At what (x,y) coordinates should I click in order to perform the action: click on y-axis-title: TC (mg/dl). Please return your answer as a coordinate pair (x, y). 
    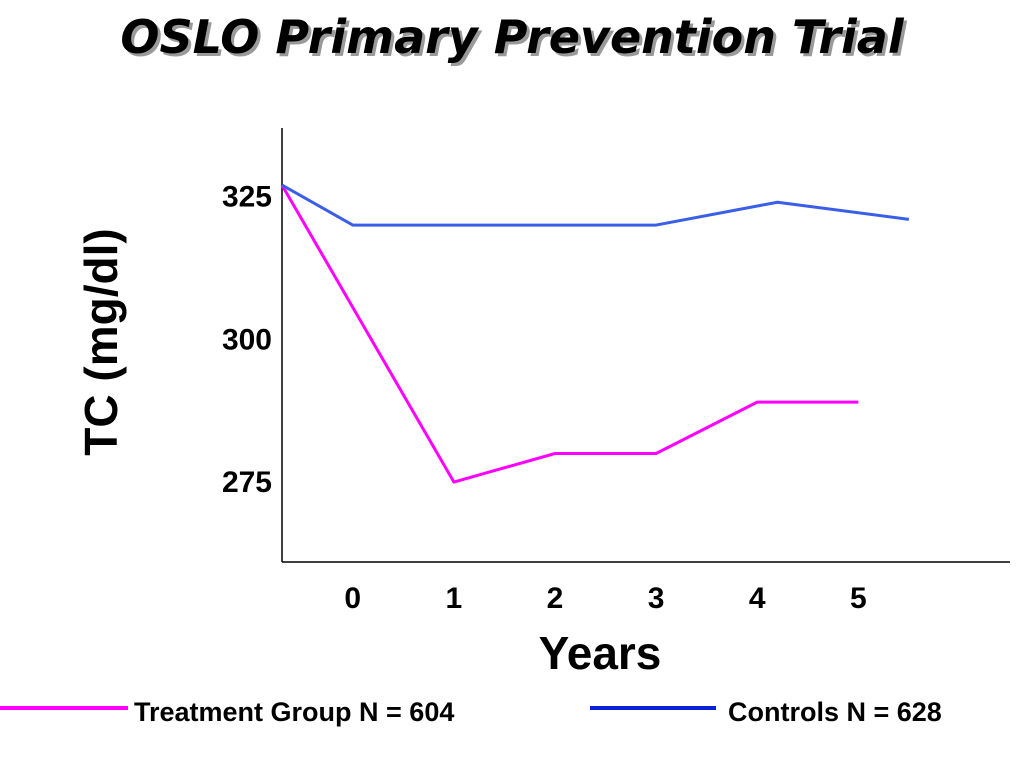
    Looking at the image, I should click on (101, 341).